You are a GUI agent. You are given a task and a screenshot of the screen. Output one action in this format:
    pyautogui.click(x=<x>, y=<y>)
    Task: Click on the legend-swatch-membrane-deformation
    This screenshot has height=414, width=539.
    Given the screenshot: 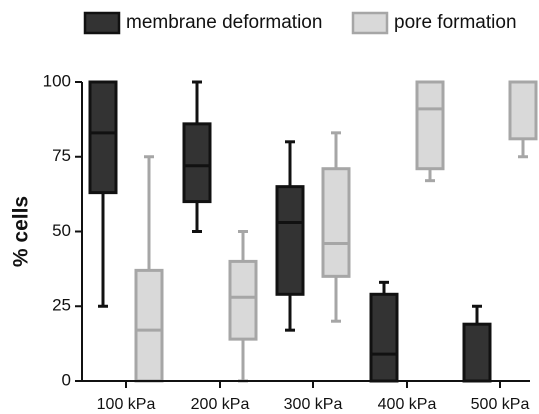 What is the action you would take?
    pyautogui.click(x=102, y=23)
    